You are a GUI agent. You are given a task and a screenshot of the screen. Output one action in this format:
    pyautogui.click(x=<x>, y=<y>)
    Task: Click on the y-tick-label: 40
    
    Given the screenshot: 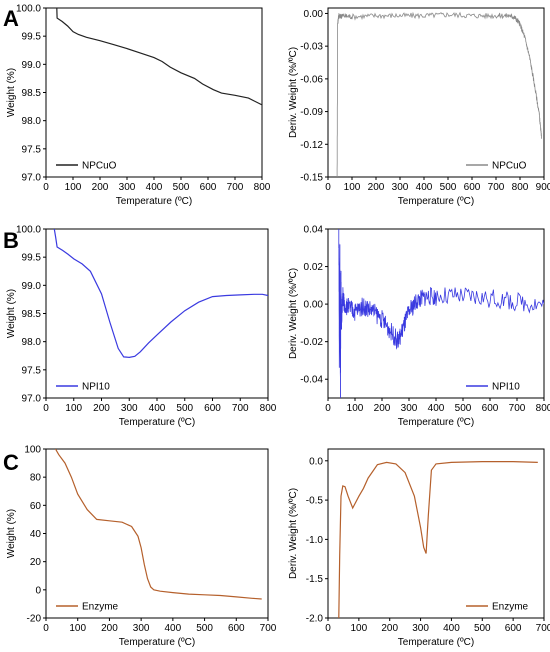 What is the action you would take?
    pyautogui.click(x=36, y=534)
    